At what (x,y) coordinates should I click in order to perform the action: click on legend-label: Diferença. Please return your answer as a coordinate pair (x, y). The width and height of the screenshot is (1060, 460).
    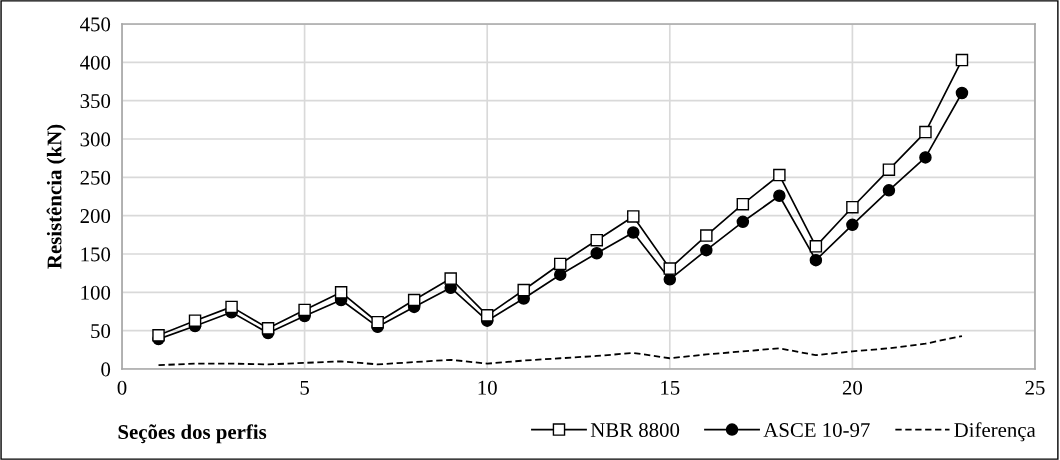
    Looking at the image, I should click on (995, 432).